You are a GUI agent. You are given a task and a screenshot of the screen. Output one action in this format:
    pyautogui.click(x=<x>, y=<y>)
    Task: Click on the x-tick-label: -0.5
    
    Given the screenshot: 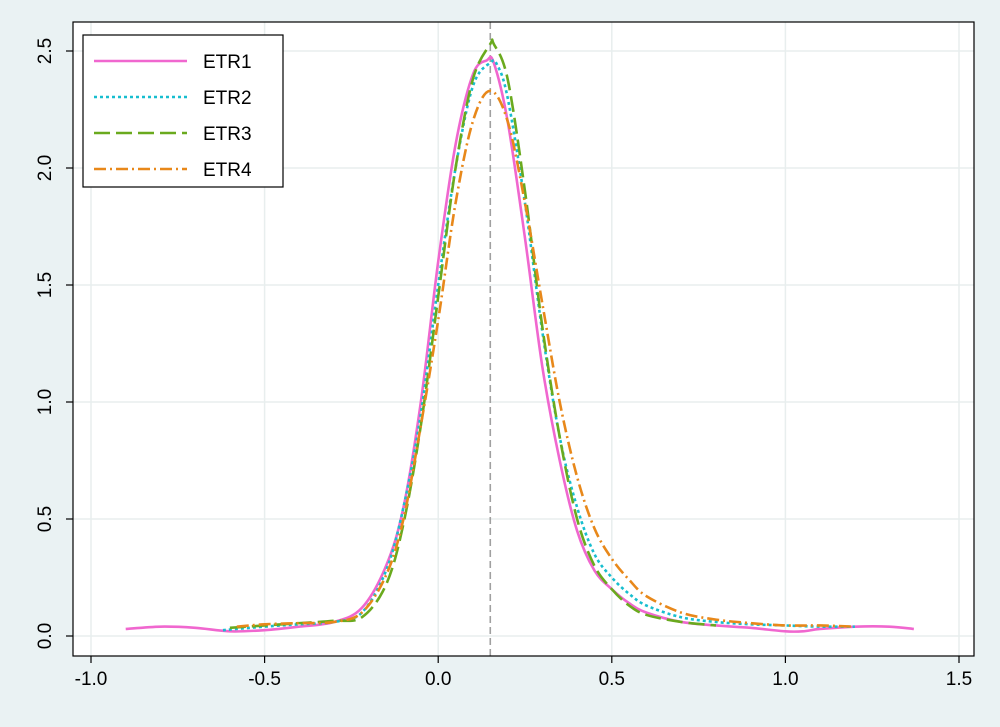 What is the action you would take?
    pyautogui.click(x=264, y=679)
    